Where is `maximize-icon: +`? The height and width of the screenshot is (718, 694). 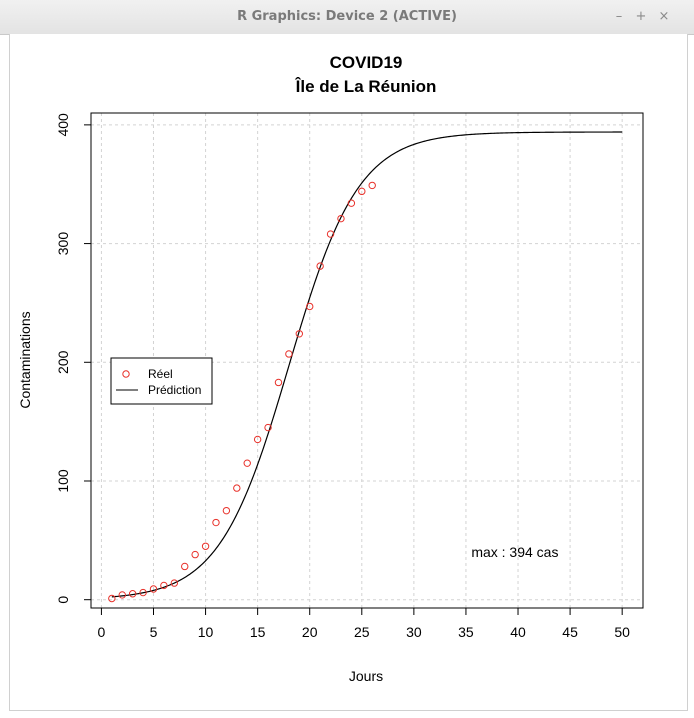
maximize-icon: + is located at coordinates (641, 16).